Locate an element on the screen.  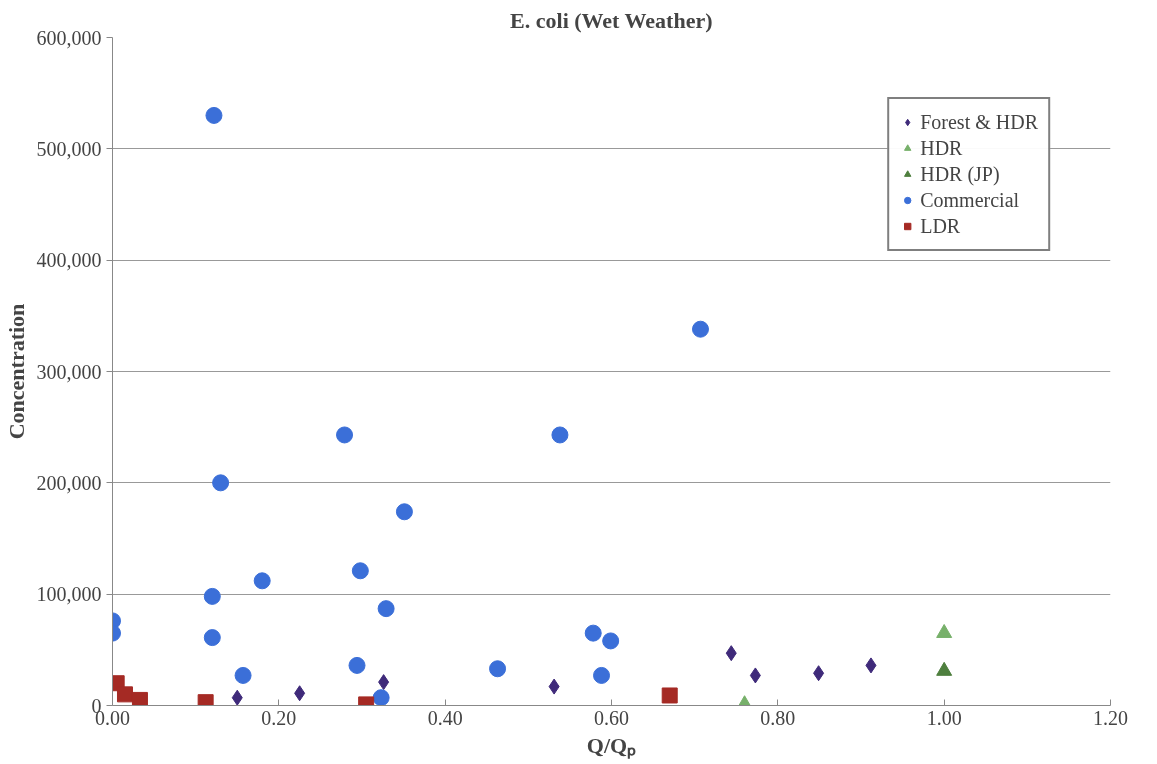
x-axis-title: Q/Qₚ is located at coordinates (611, 745).